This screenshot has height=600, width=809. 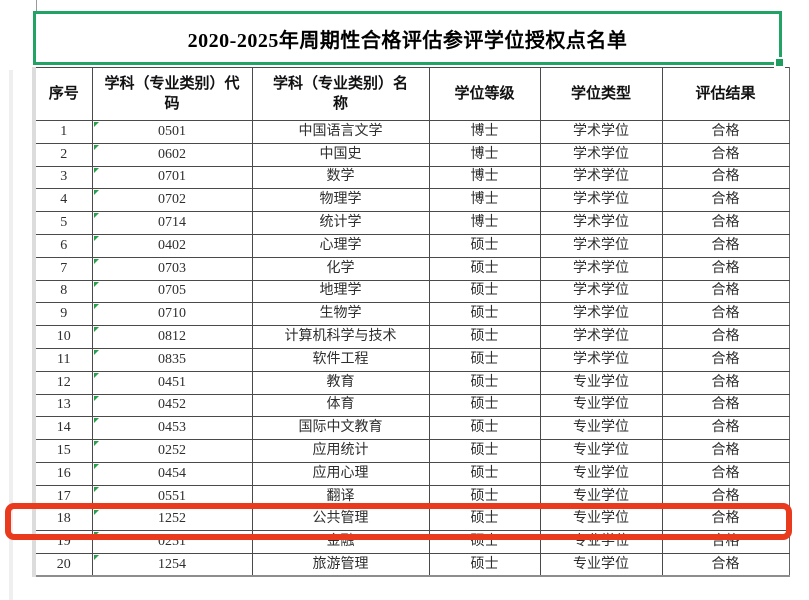 What do you see at coordinates (62, 132) in the screenshot?
I see `cell-seq: 1` at bounding box center [62, 132].